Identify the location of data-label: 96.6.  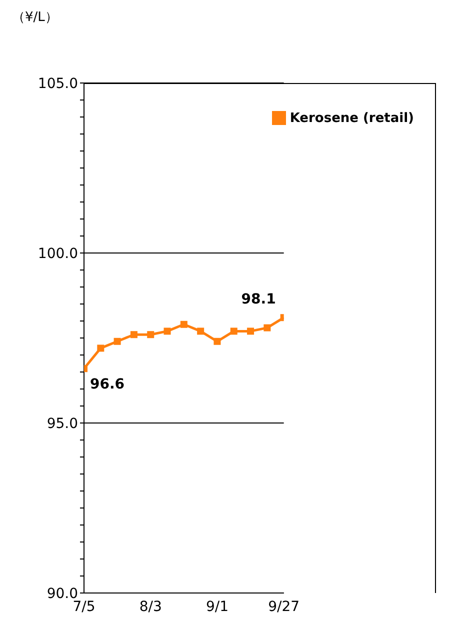
(107, 384).